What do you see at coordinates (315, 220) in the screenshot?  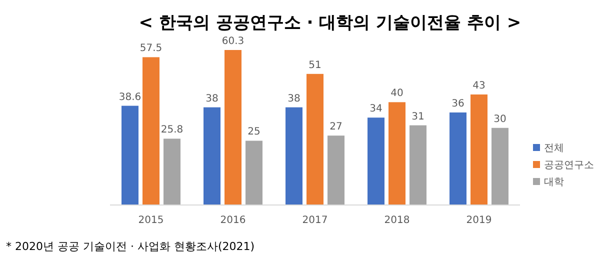 I see `x-tick-label: 2017` at bounding box center [315, 220].